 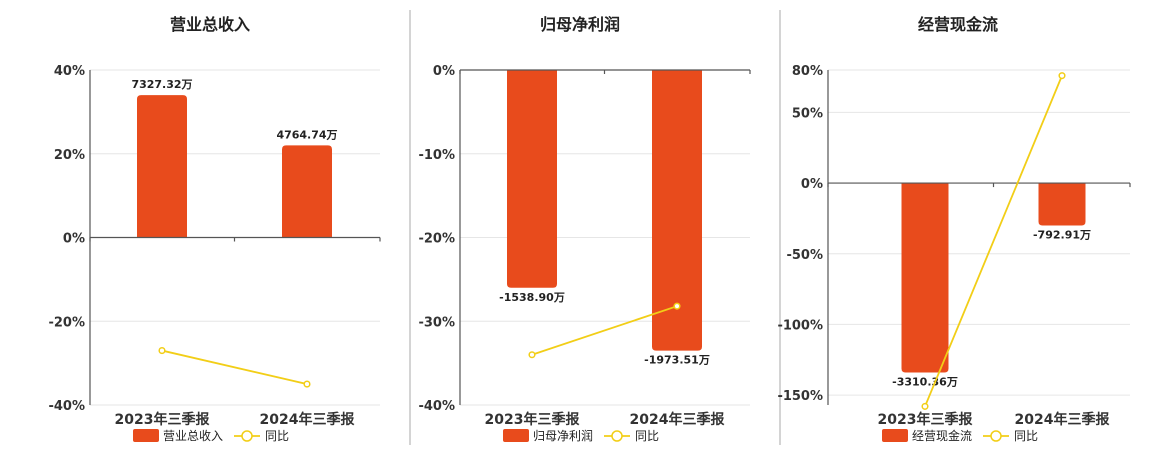 I want to click on bar-data-label: 4764.74万, so click(x=306, y=134).